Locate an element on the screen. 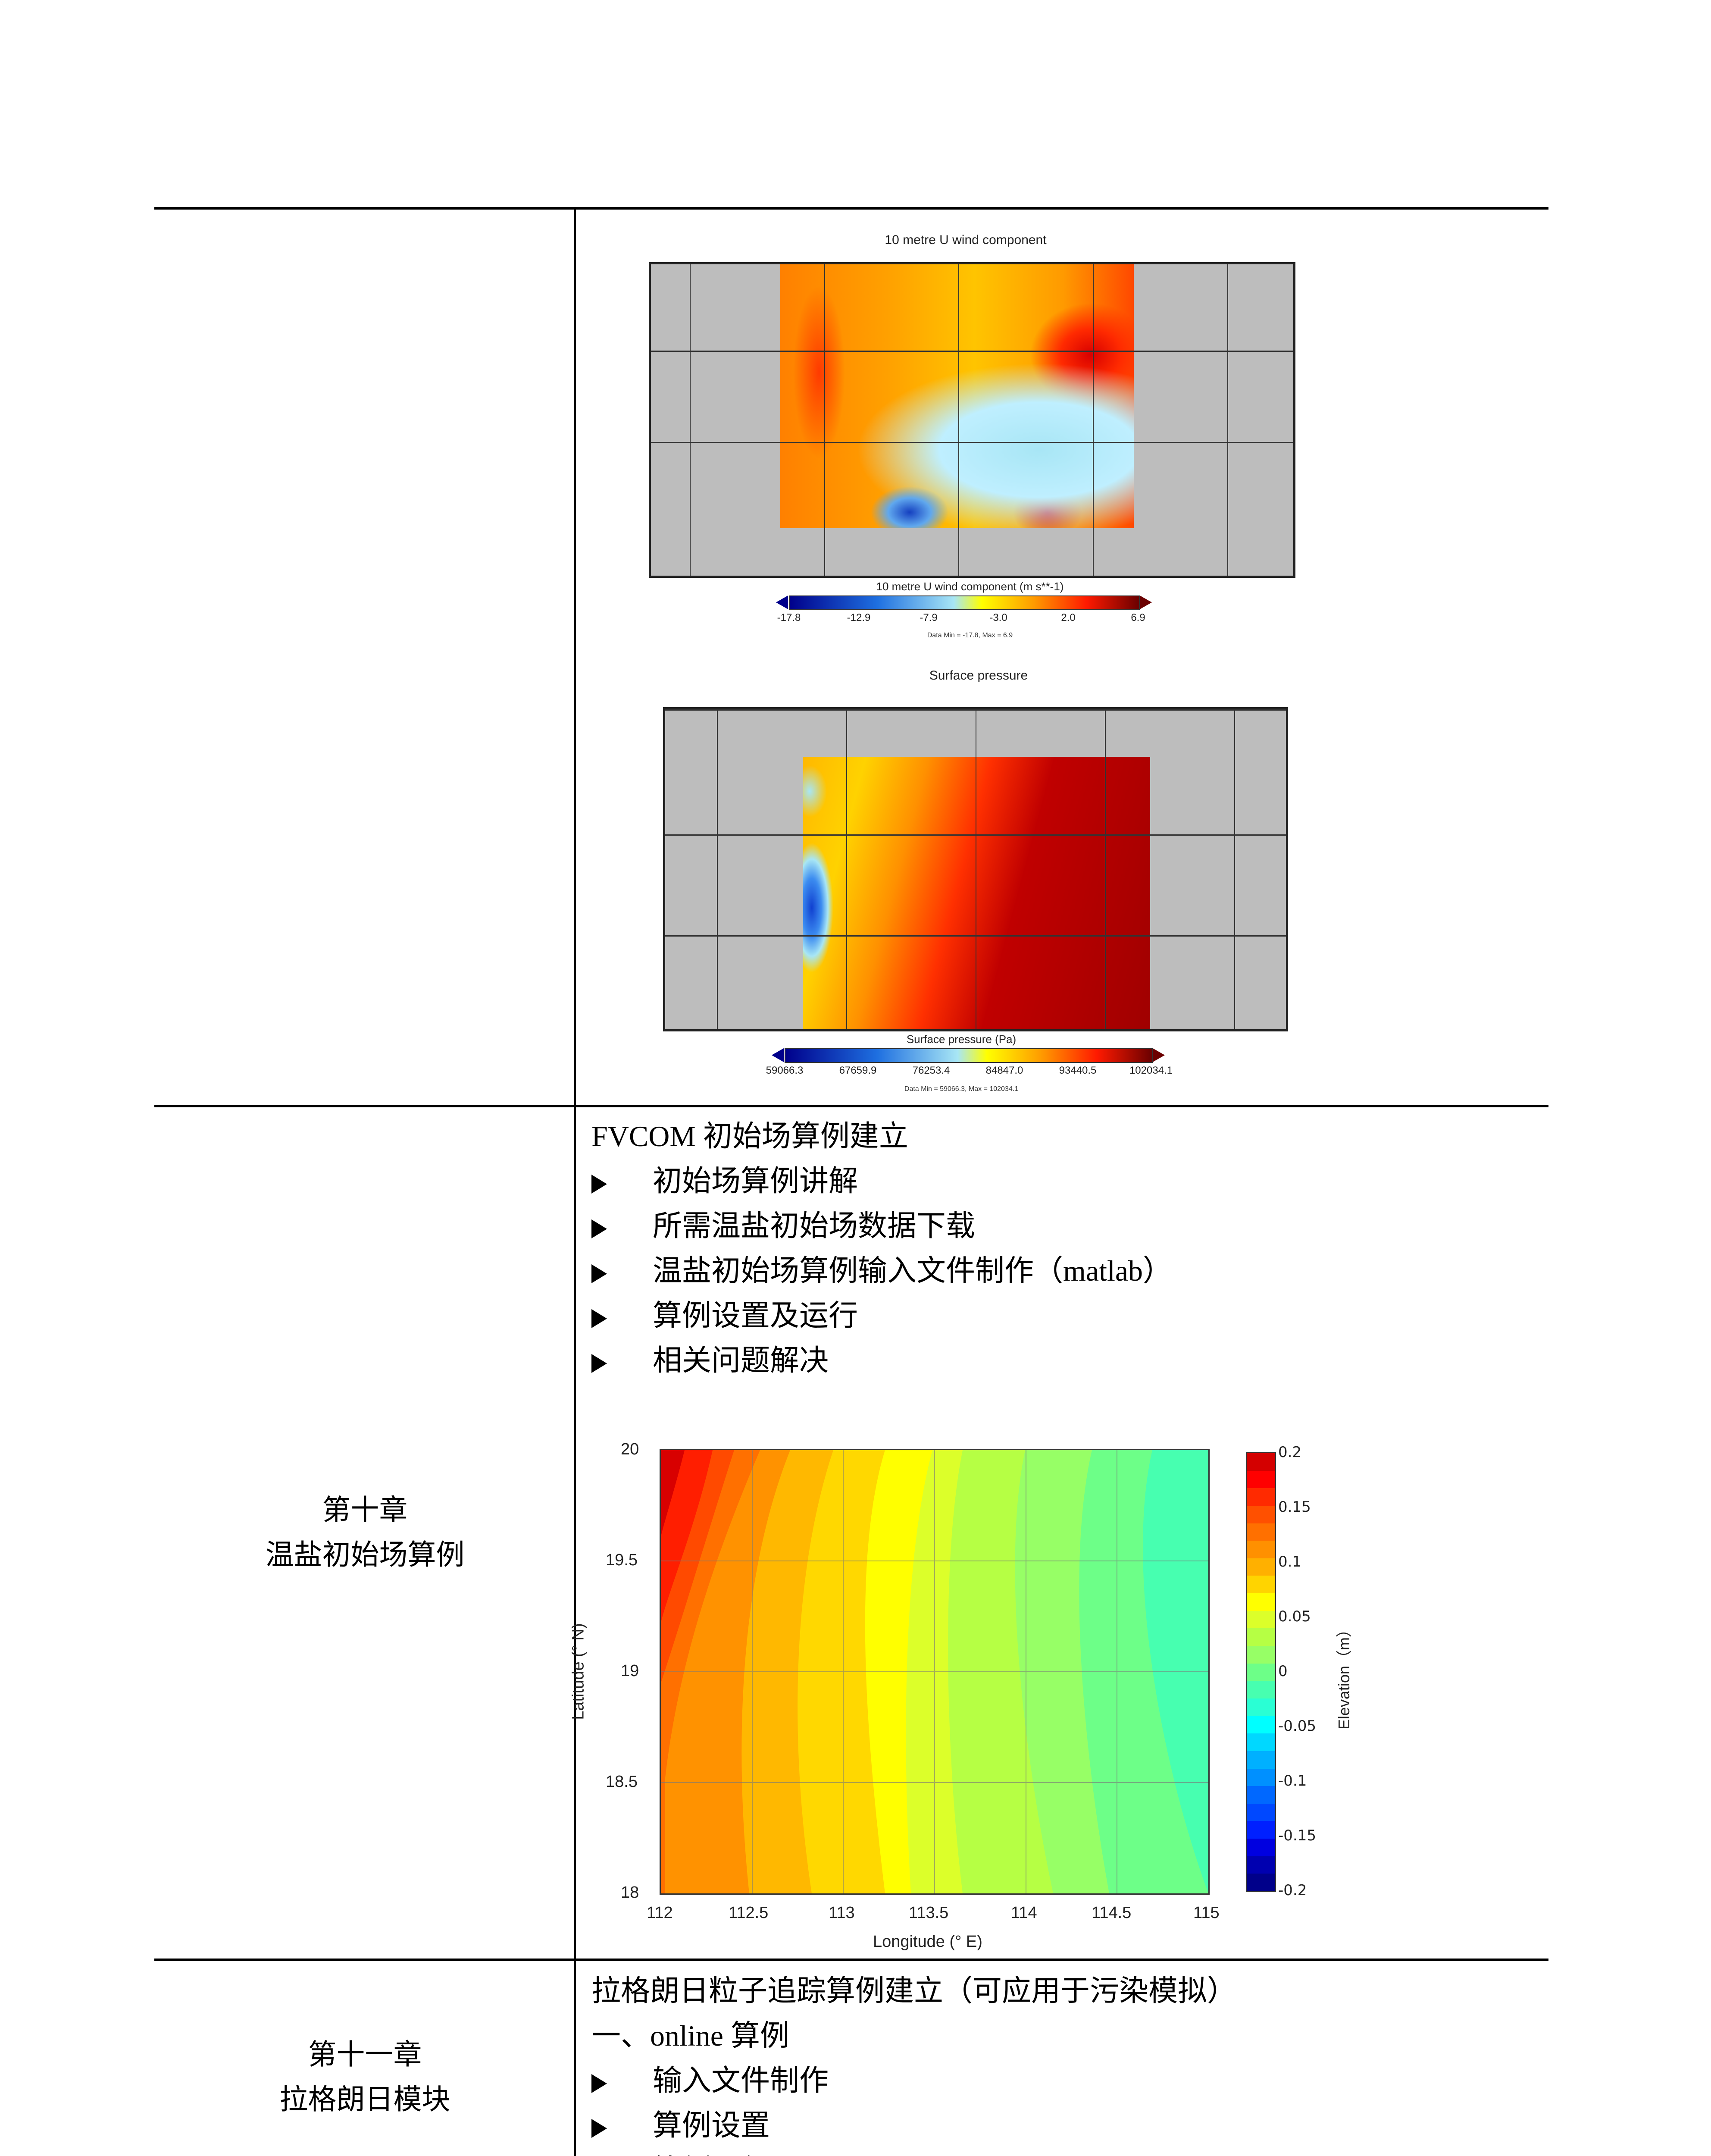 The image size is (1711, 2156). colorbar-tick: 59066.3 is located at coordinates (785, 1070).